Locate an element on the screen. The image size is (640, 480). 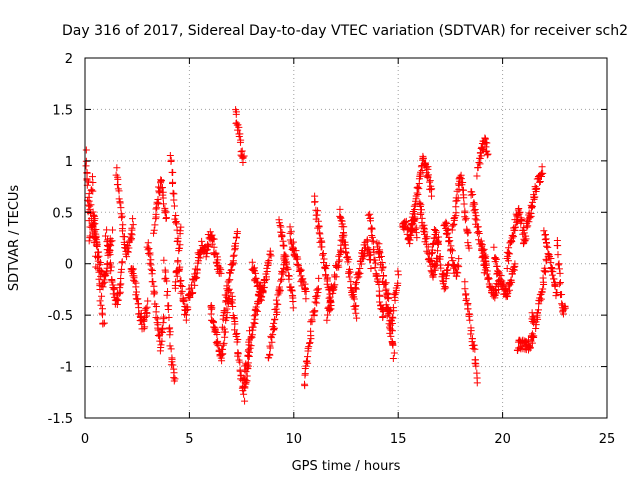
x-tick-label: 25 is located at coordinates (607, 439).